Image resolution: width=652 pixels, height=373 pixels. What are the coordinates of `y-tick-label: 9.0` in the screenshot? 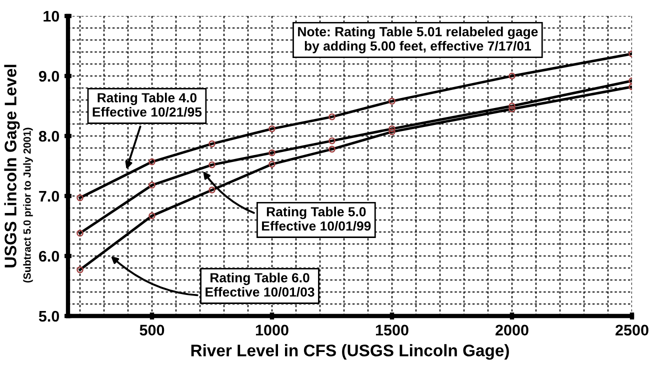 It's located at (49, 76).